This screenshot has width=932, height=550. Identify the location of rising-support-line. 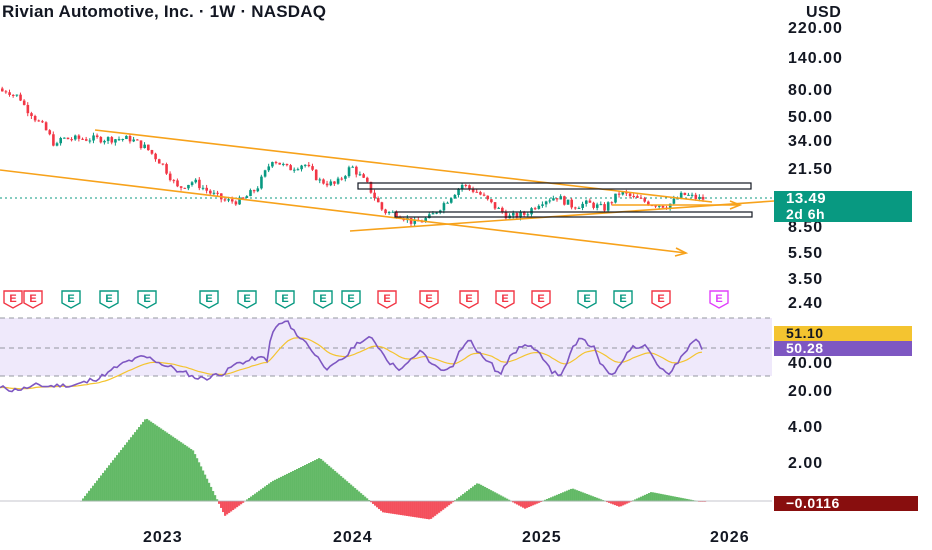
(562, 216).